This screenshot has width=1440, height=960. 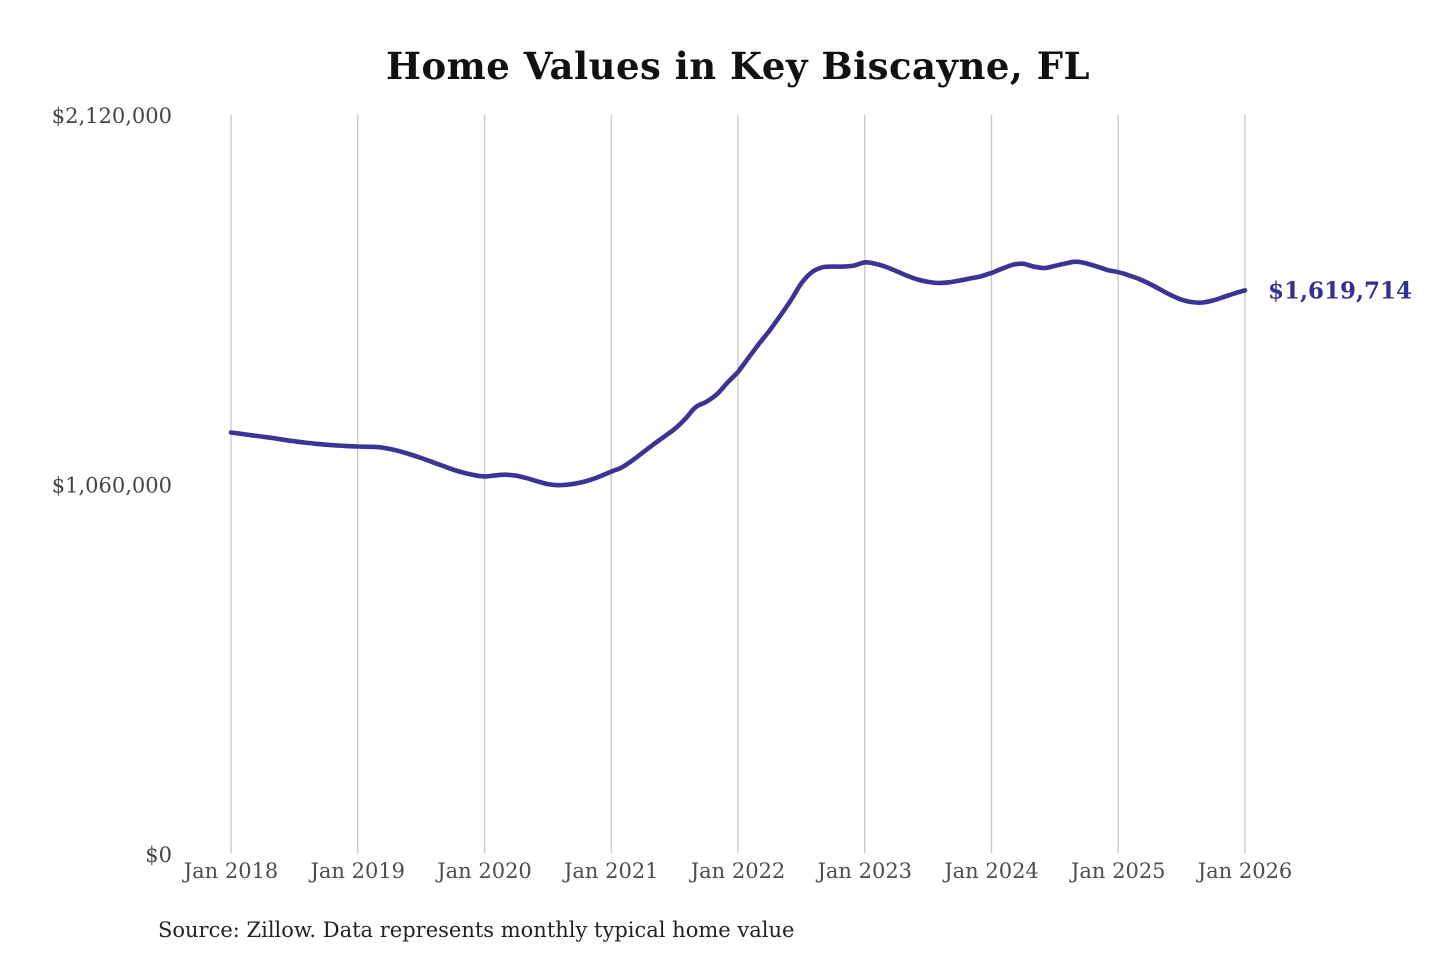 I want to click on x-tick-label: Jan 2018, so click(x=230, y=871).